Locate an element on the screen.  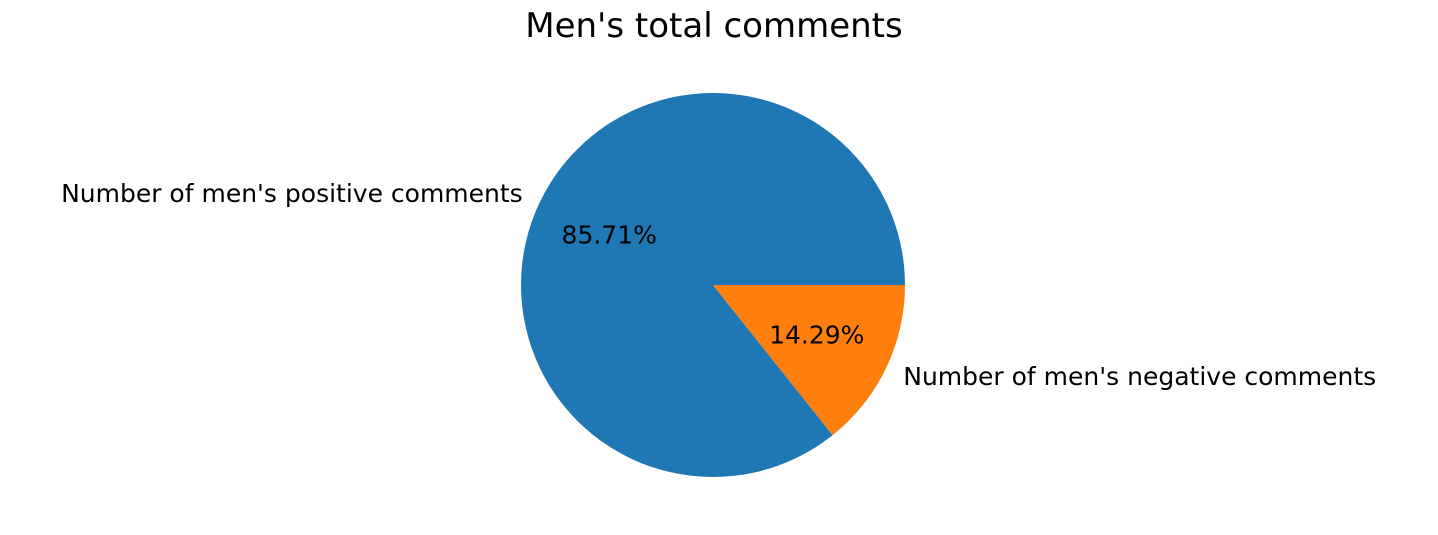
pie-percent-label-1: 85.71% is located at coordinates (609, 235).